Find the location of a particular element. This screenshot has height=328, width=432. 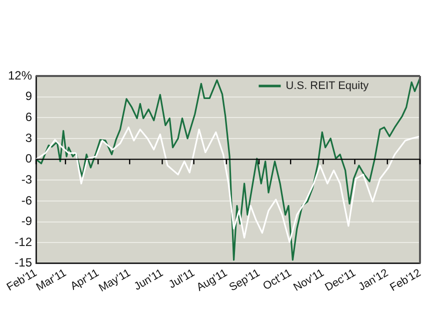

legend-label: U.S. REIT Equity is located at coordinates (328, 86).